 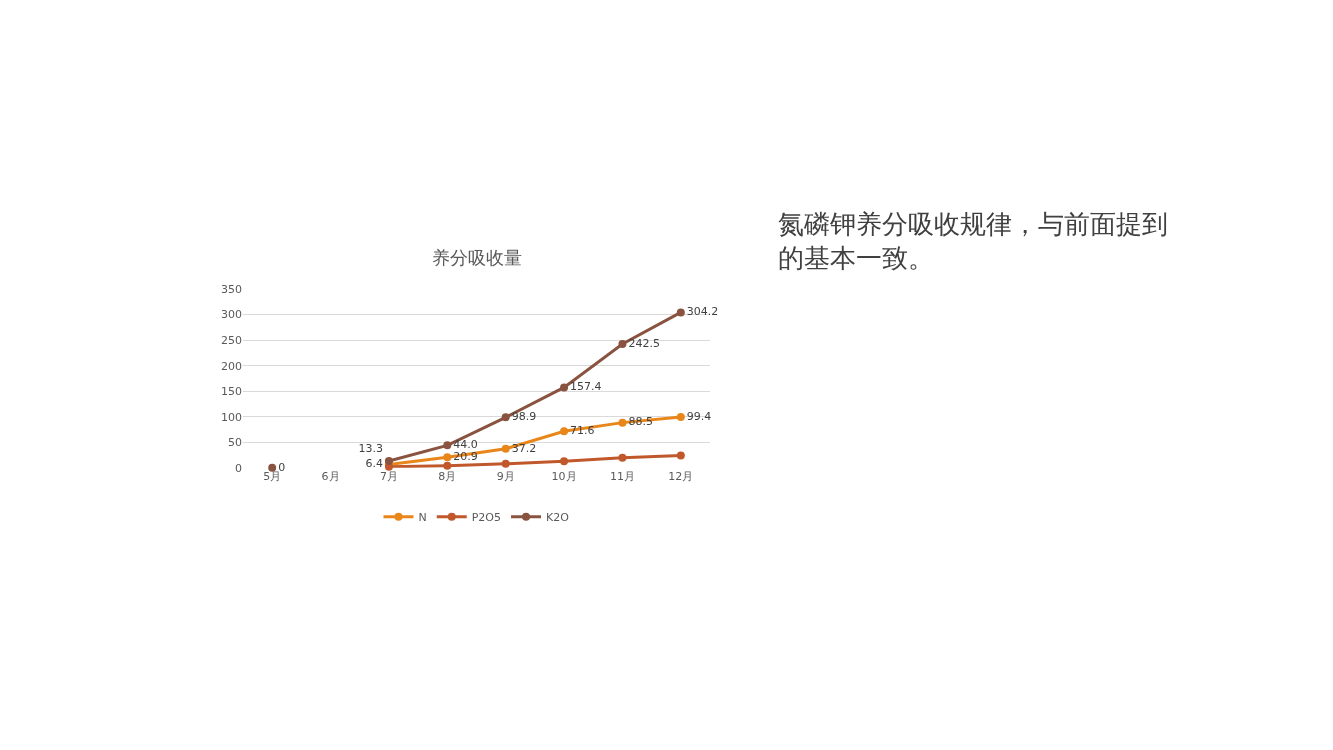 What do you see at coordinates (622, 476) in the screenshot?
I see `x-tick-label: 11月` at bounding box center [622, 476].